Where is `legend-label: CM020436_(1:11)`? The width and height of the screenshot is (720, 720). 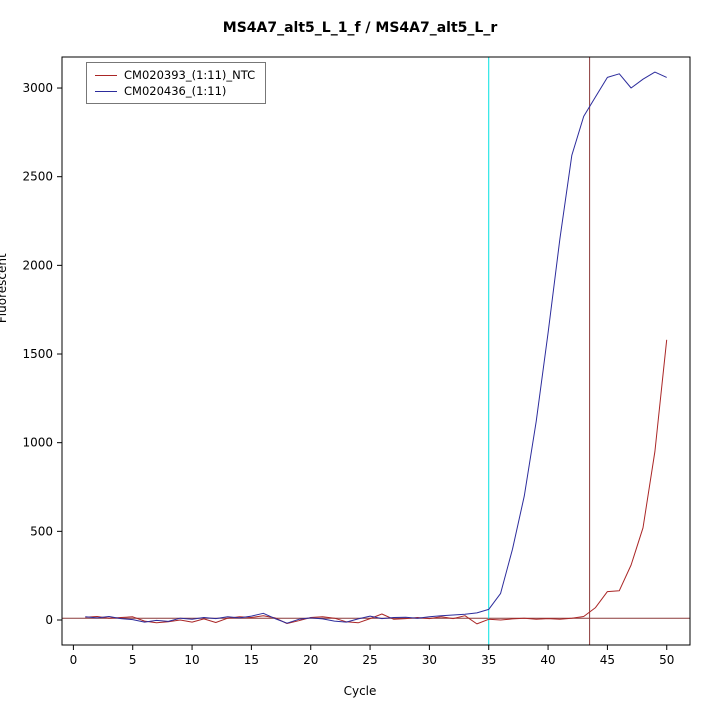 legend-label: CM020436_(1:11) is located at coordinates (175, 91).